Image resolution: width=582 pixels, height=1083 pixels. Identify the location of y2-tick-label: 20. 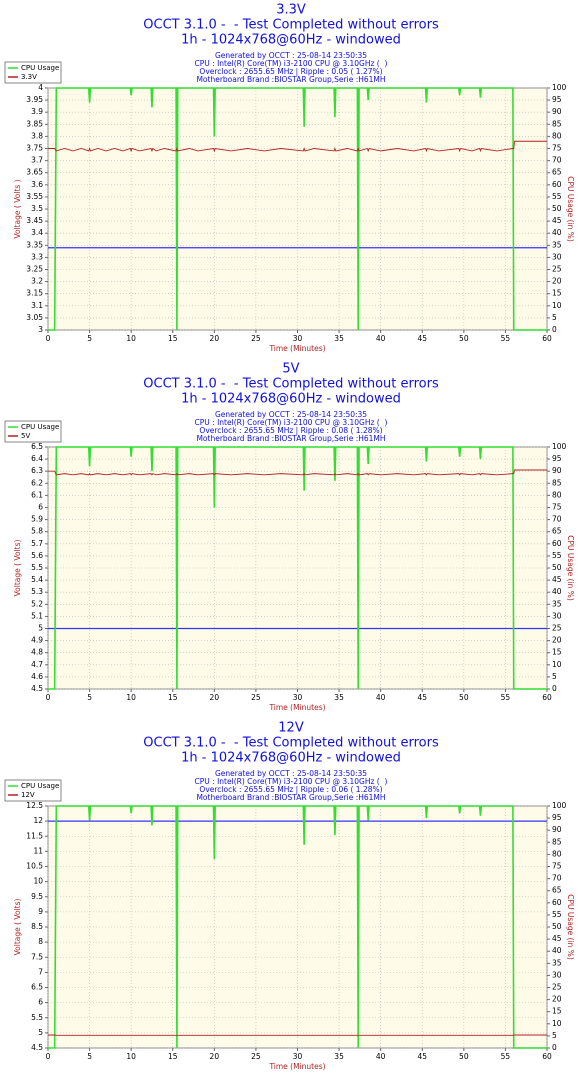
(557, 999).